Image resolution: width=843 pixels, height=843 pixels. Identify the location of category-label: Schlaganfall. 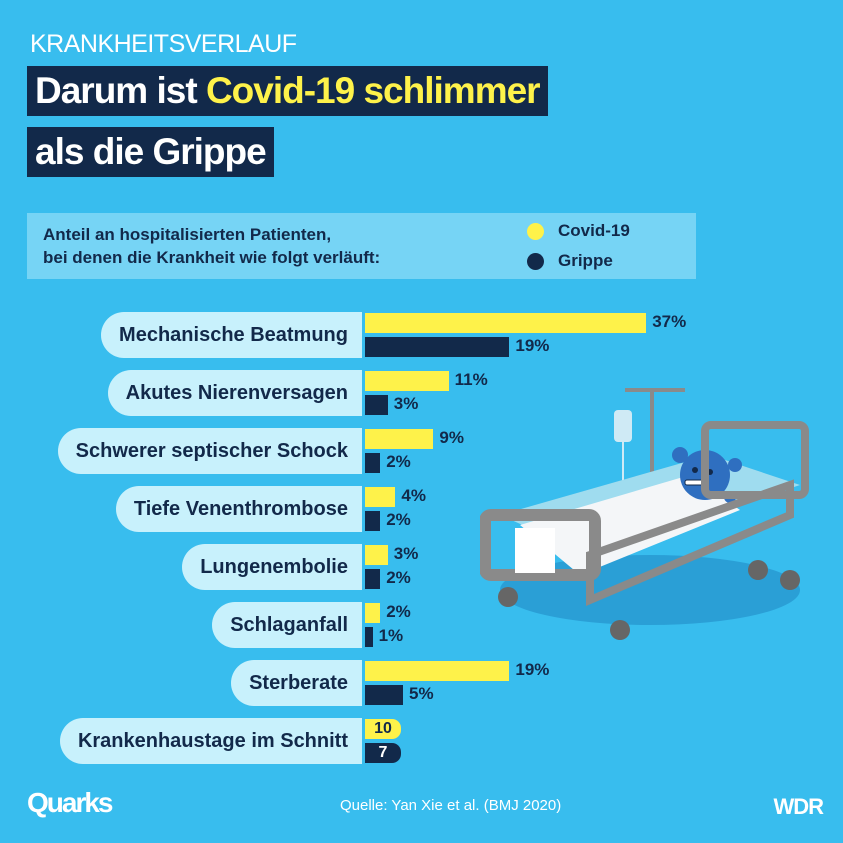
(287, 625).